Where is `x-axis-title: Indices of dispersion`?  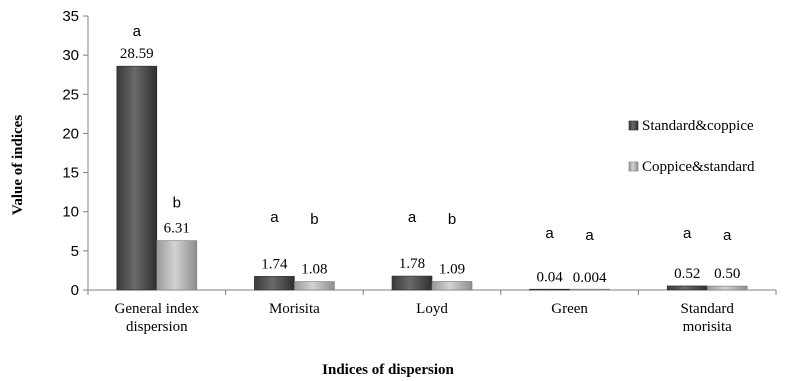
x-axis-title: Indices of dispersion is located at coordinates (388, 370).